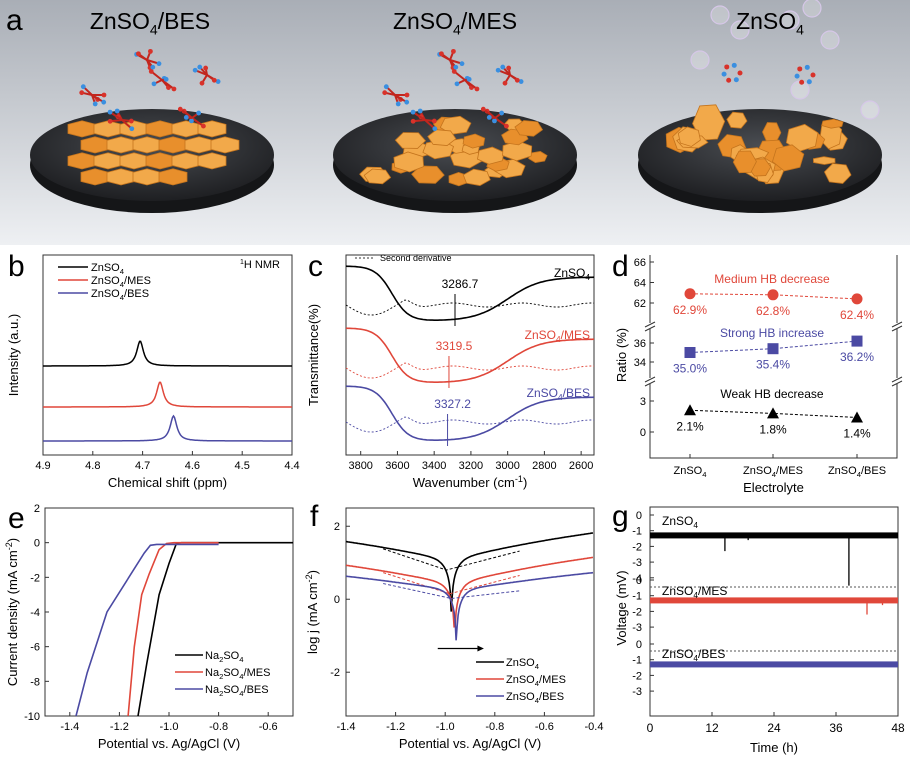 The width and height of the screenshot is (910, 762). What do you see at coordinates (620, 516) in the screenshot?
I see `panel-label-g: g` at bounding box center [620, 516].